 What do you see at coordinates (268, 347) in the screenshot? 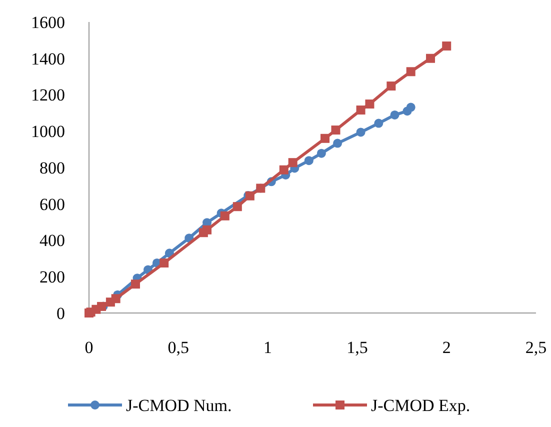
I see `x-tick-label: 1` at bounding box center [268, 347].